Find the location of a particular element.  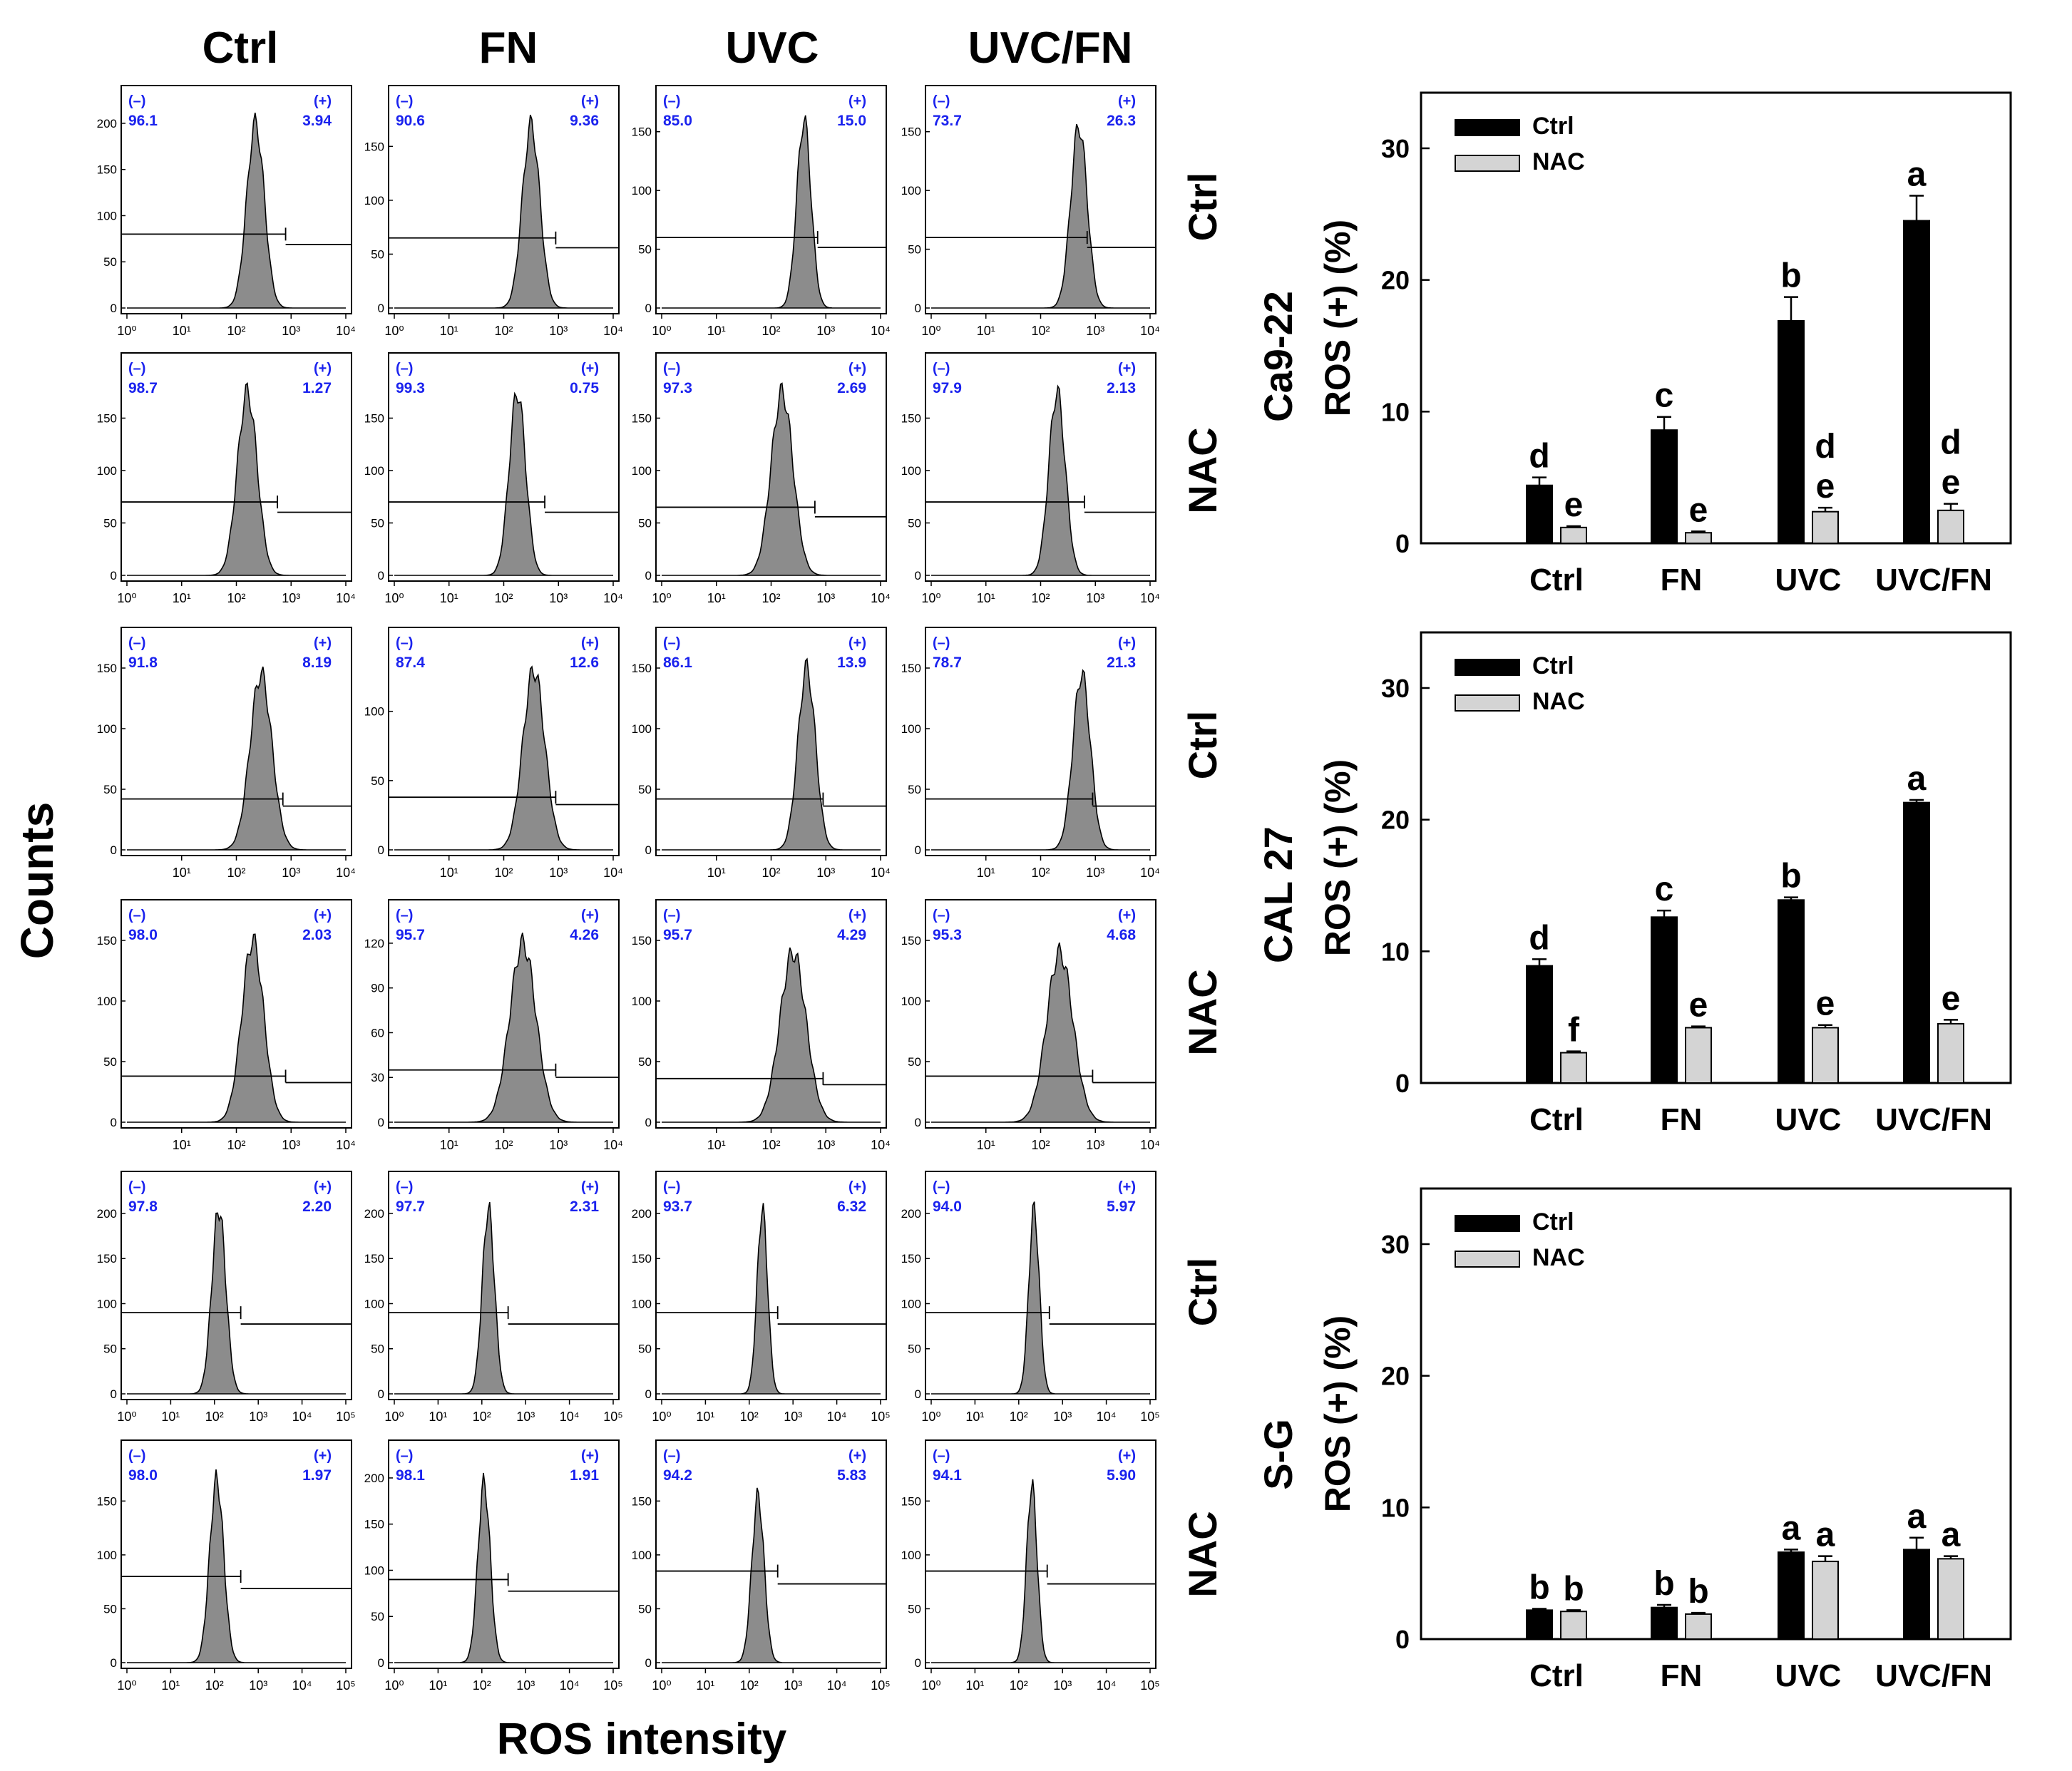

histogram-y-tick-label: 60 is located at coordinates (377, 1033).